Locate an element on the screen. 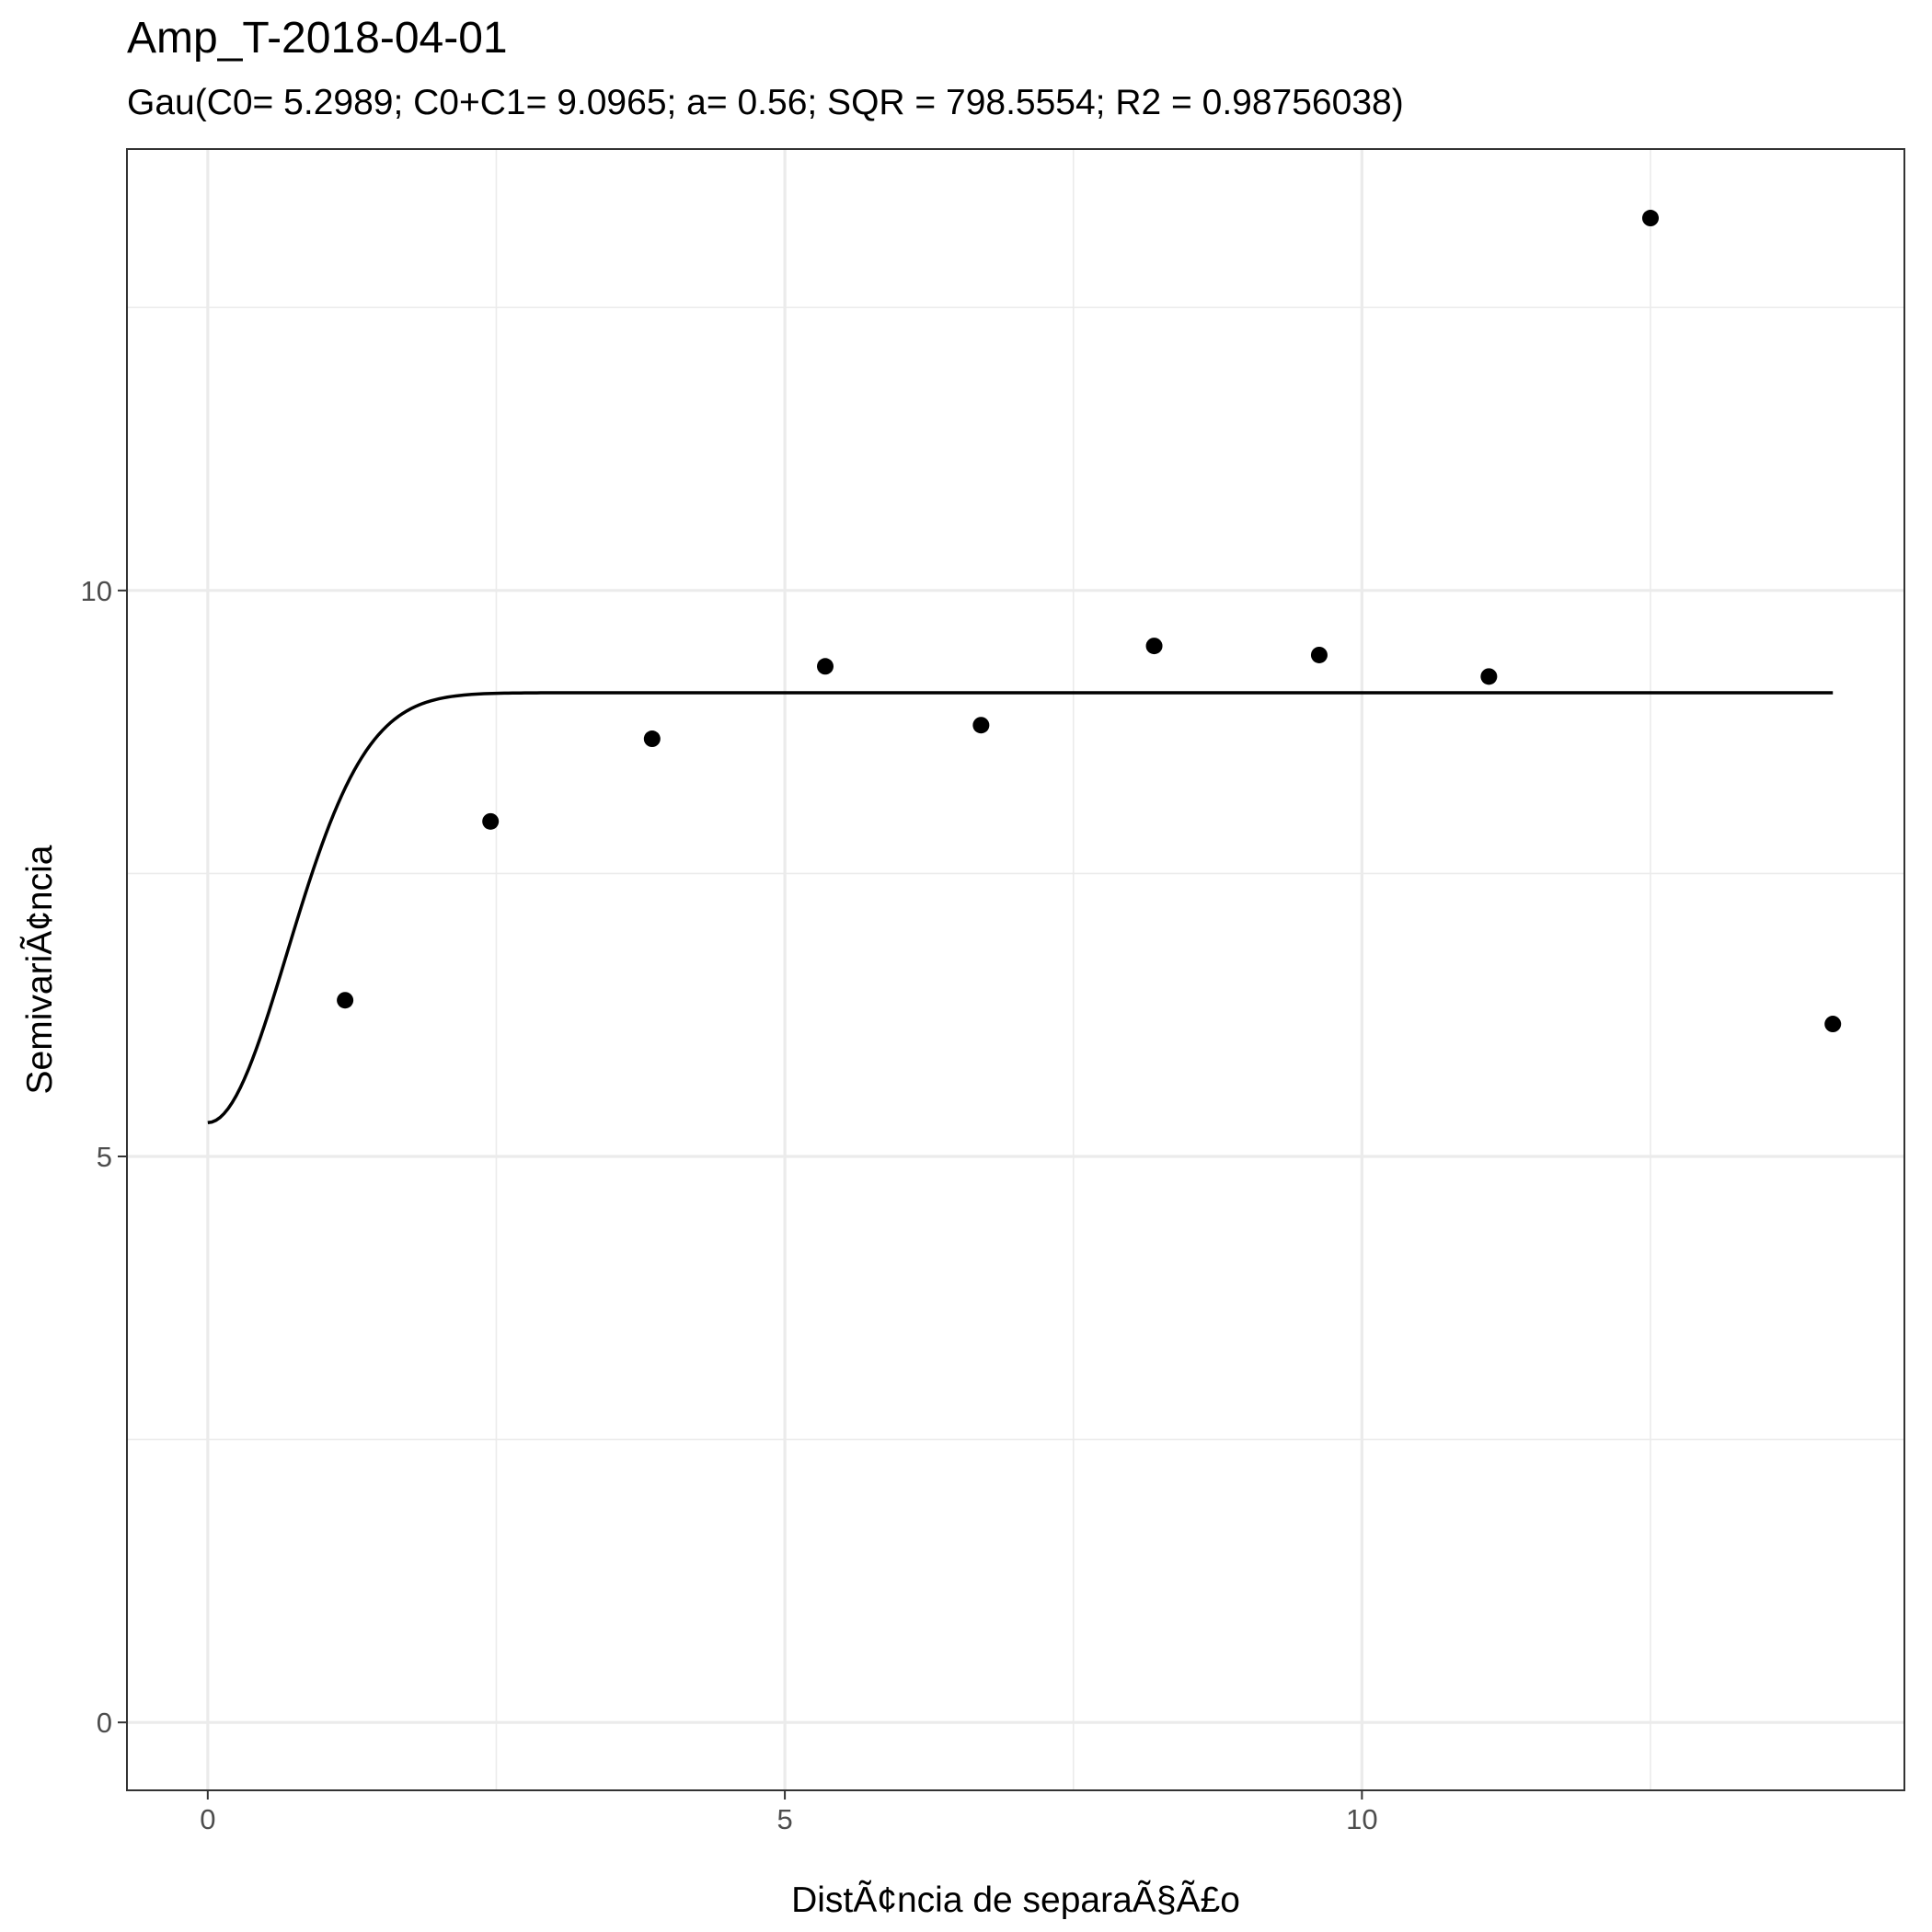 The image size is (1932, 1932). y-tick-label: 5 is located at coordinates (104, 1157).